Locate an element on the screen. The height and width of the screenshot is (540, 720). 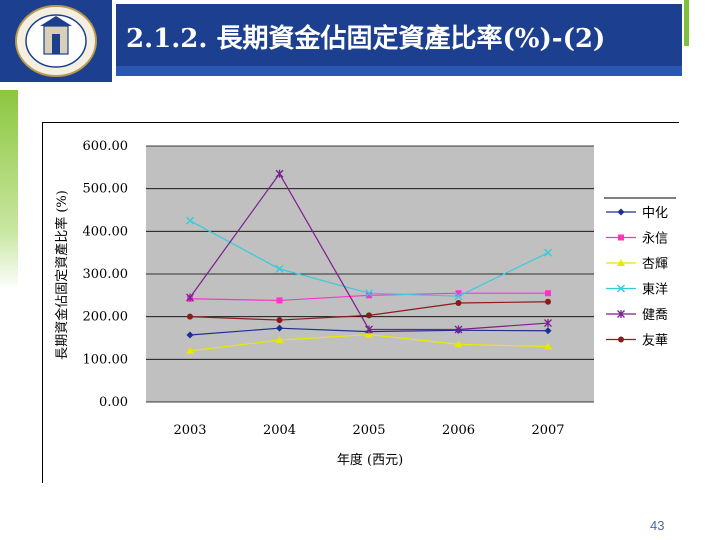
legend-label: 東洋 is located at coordinates (655, 290).